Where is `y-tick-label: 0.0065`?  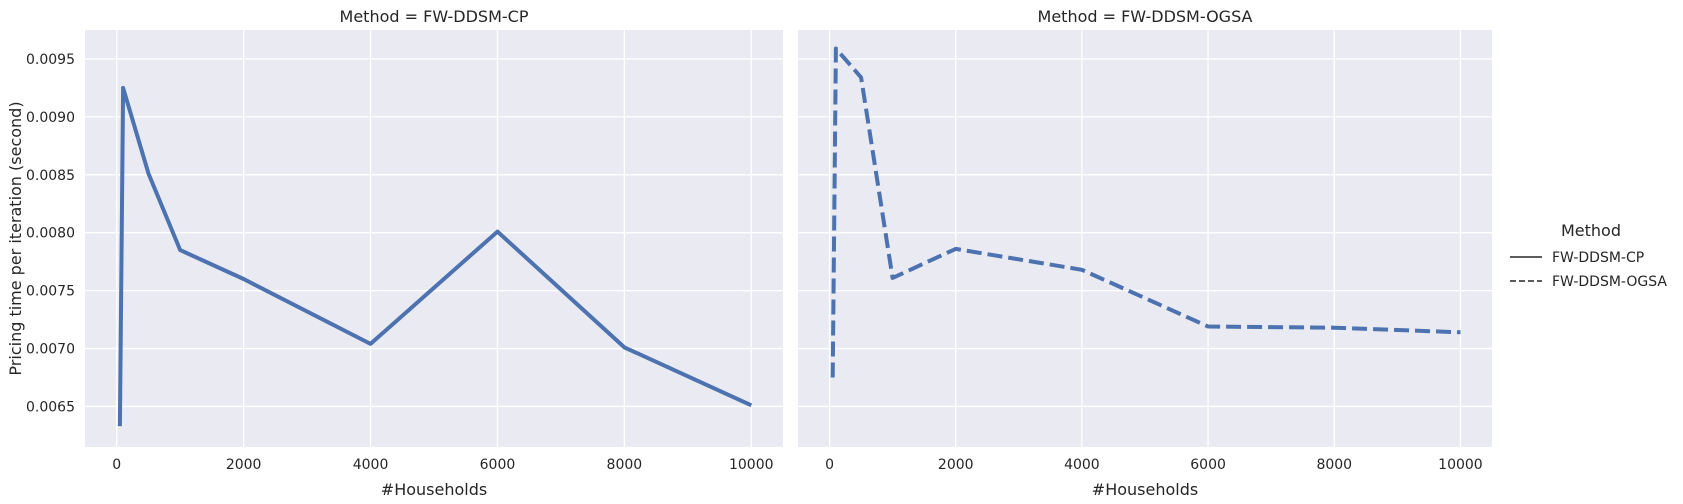
y-tick-label: 0.0065 is located at coordinates (50, 407).